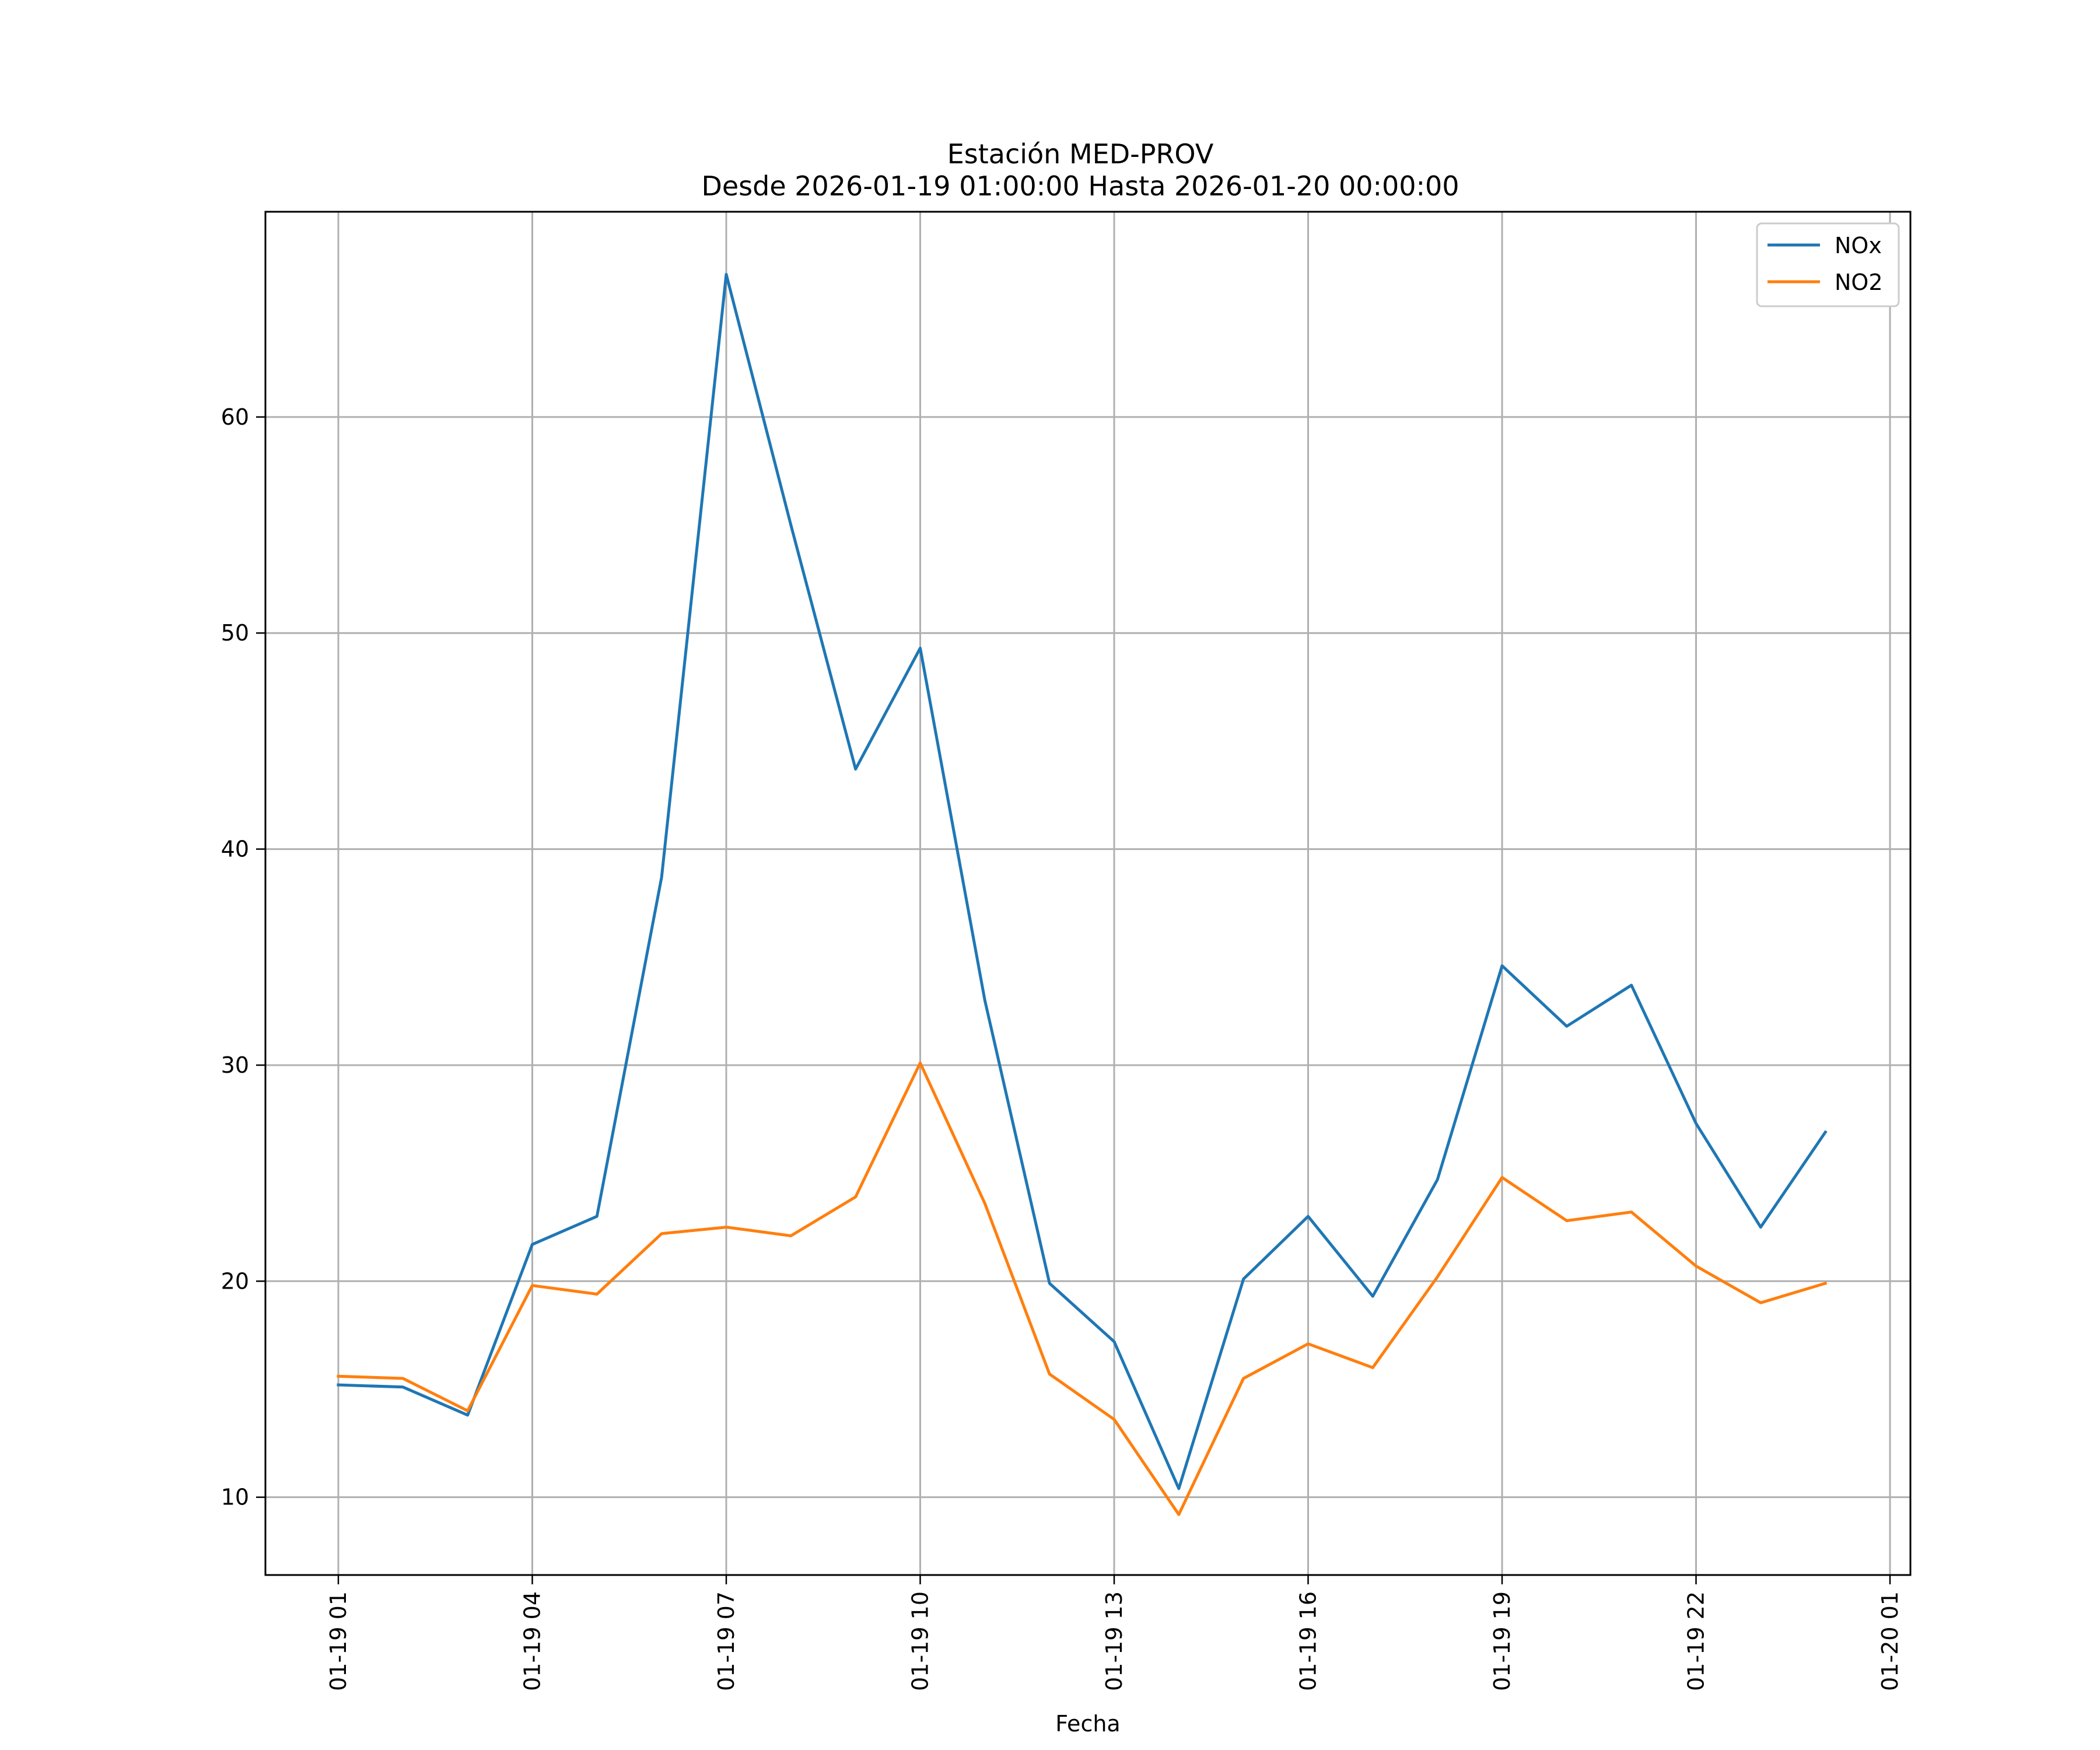 The height and width of the screenshot is (1750, 2100). Describe the element at coordinates (235, 1281) in the screenshot. I see `y-tick-label: 20` at that location.